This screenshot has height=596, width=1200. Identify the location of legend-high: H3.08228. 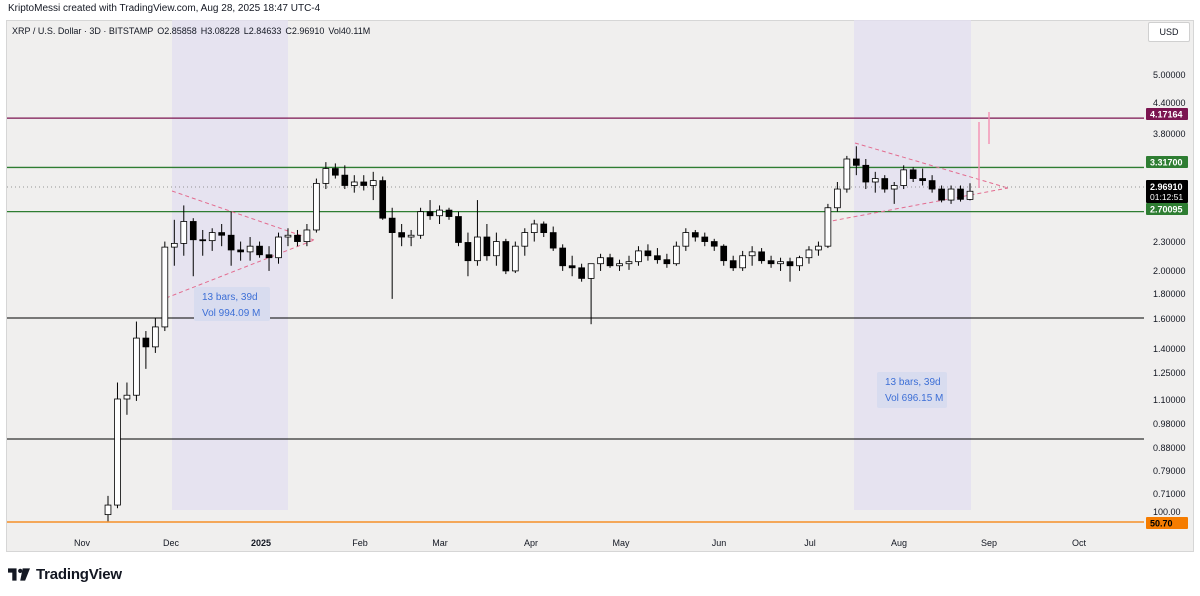
(220, 31).